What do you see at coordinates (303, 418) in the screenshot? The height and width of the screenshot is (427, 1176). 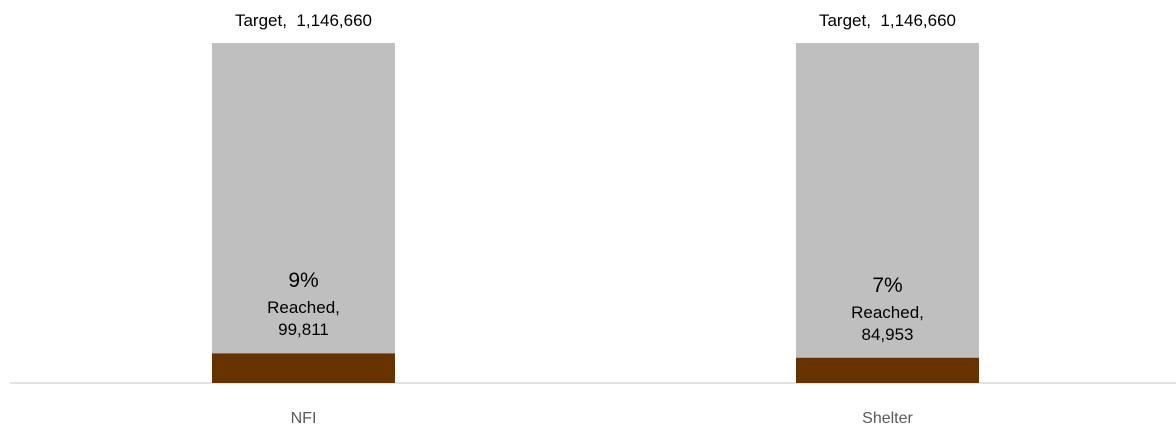 I see `x-tick-label: NFI` at bounding box center [303, 418].